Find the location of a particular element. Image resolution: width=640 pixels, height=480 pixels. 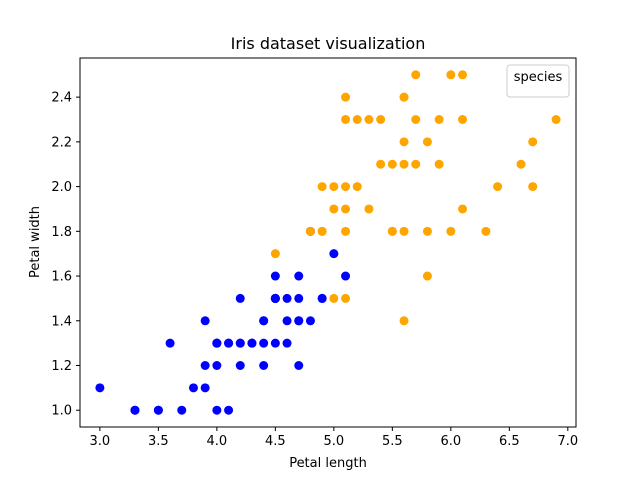

y-axis: 1.0 1.2 1.4 1.6 1.8 2.0 2.2 2.4 is located at coordinates (65, 255).